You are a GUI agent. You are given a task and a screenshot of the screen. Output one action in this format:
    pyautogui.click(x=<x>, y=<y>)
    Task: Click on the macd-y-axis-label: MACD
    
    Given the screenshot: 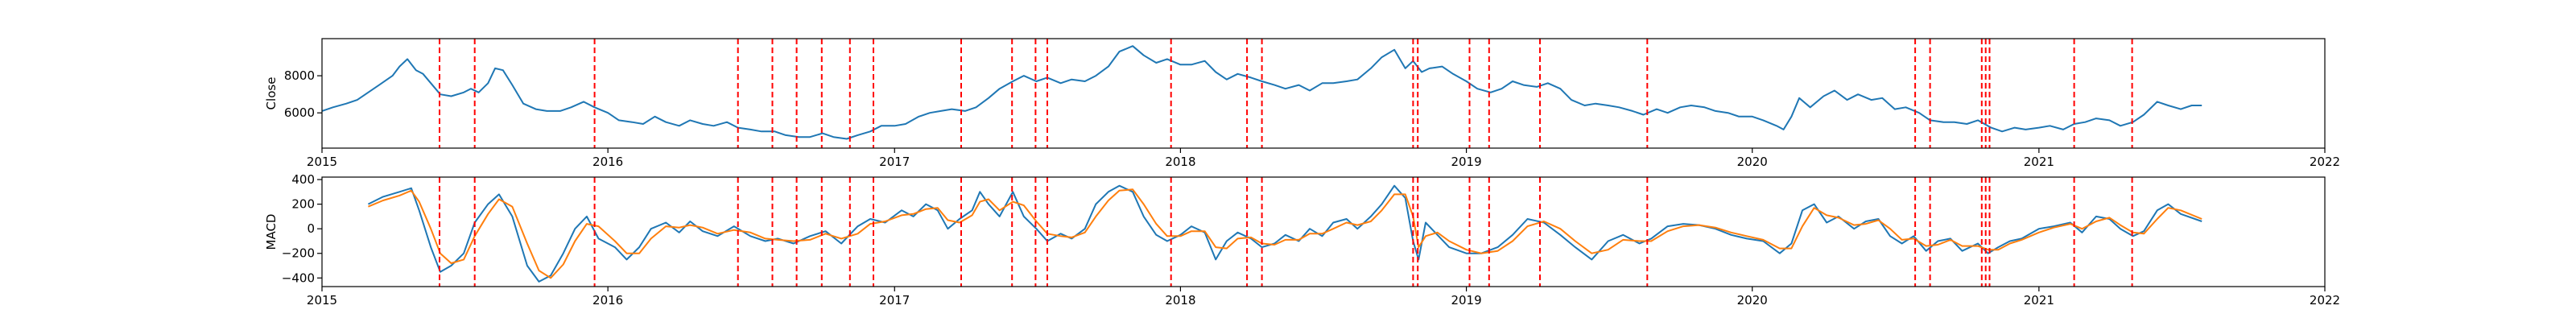 What is the action you would take?
    pyautogui.click(x=271, y=232)
    